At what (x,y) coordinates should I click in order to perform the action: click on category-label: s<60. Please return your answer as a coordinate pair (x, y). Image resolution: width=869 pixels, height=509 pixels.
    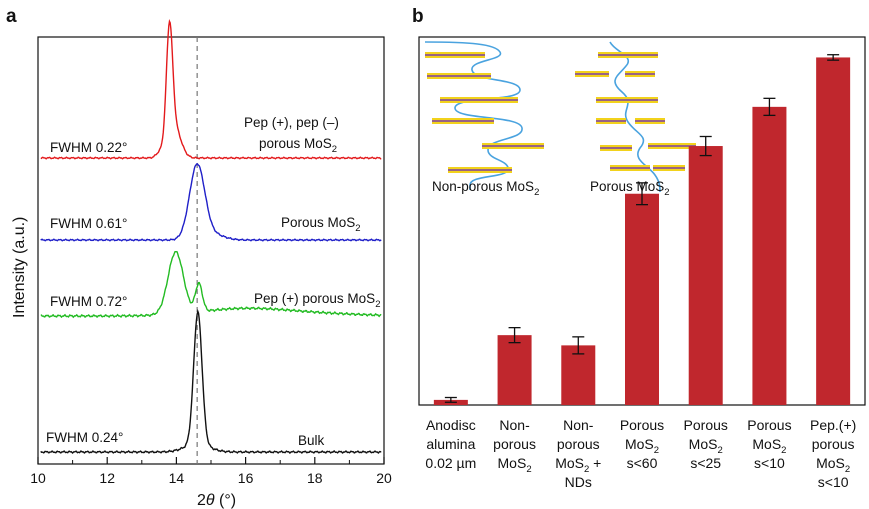
    Looking at the image, I should click on (642, 463).